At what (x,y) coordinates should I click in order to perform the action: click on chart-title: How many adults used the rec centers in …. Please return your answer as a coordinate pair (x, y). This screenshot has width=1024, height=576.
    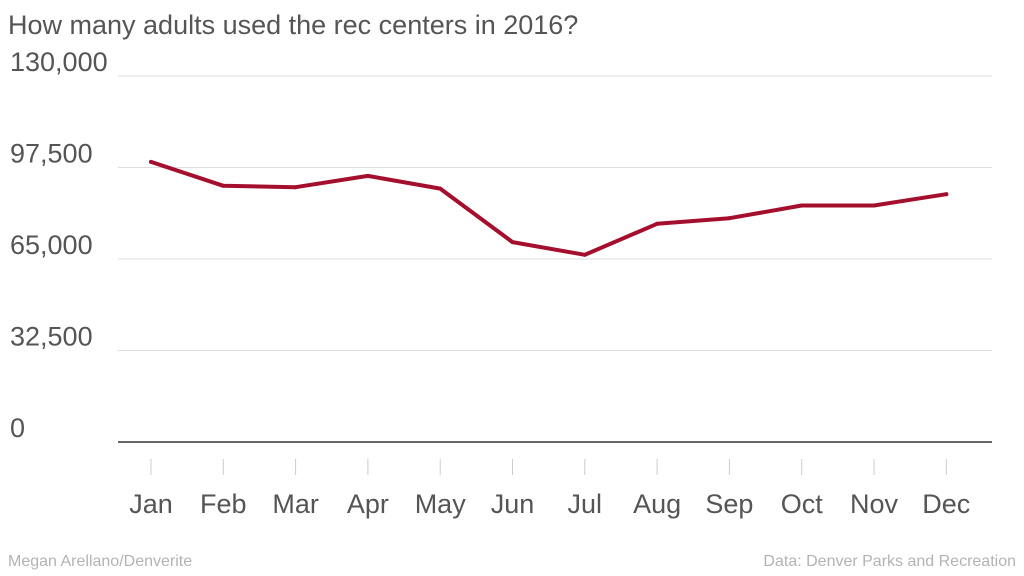
    Looking at the image, I should click on (293, 25).